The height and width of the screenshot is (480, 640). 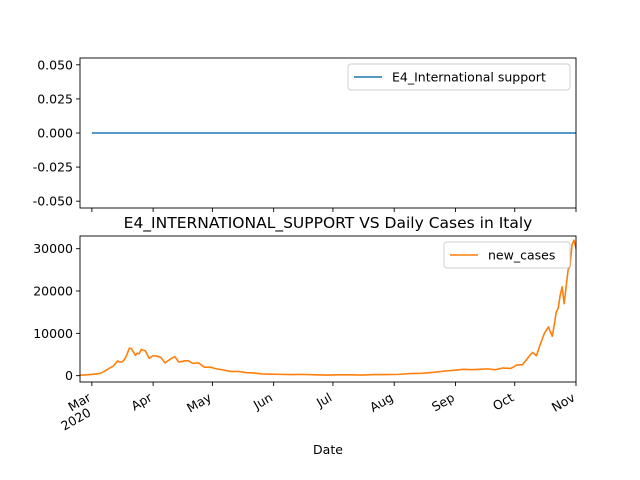 I want to click on bottom-legend-box, so click(x=507, y=255).